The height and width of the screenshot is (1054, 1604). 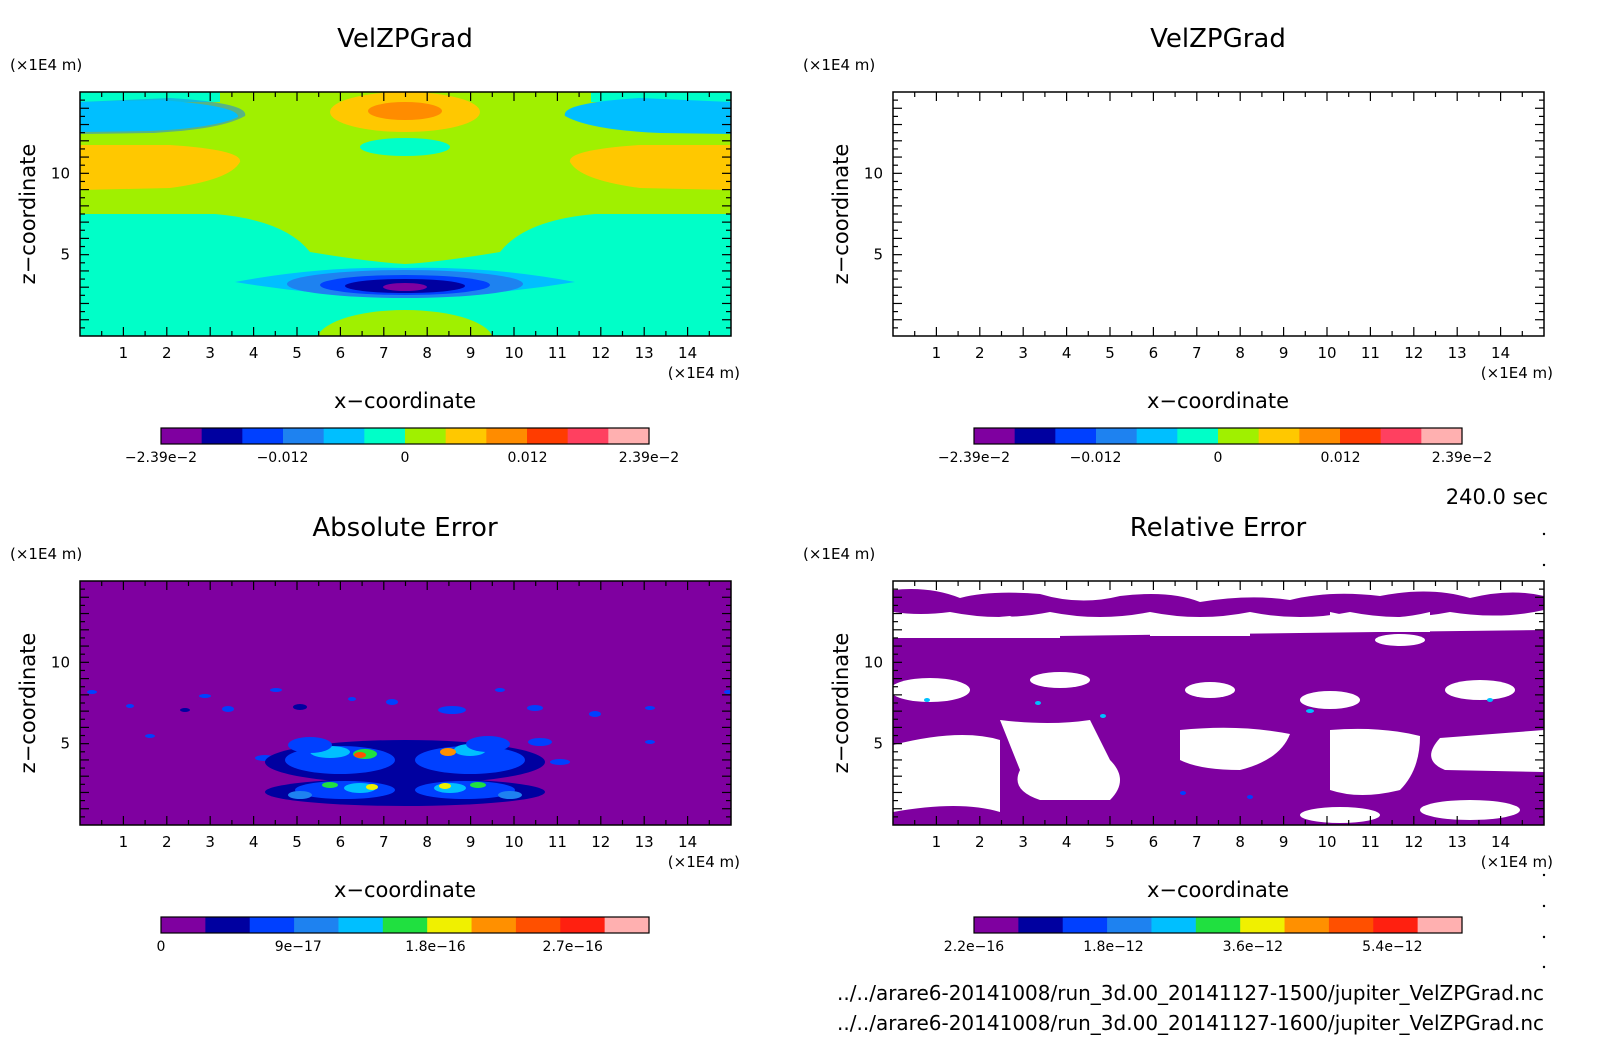 I want to click on mid-right-lobe, so click(x=650, y=167).